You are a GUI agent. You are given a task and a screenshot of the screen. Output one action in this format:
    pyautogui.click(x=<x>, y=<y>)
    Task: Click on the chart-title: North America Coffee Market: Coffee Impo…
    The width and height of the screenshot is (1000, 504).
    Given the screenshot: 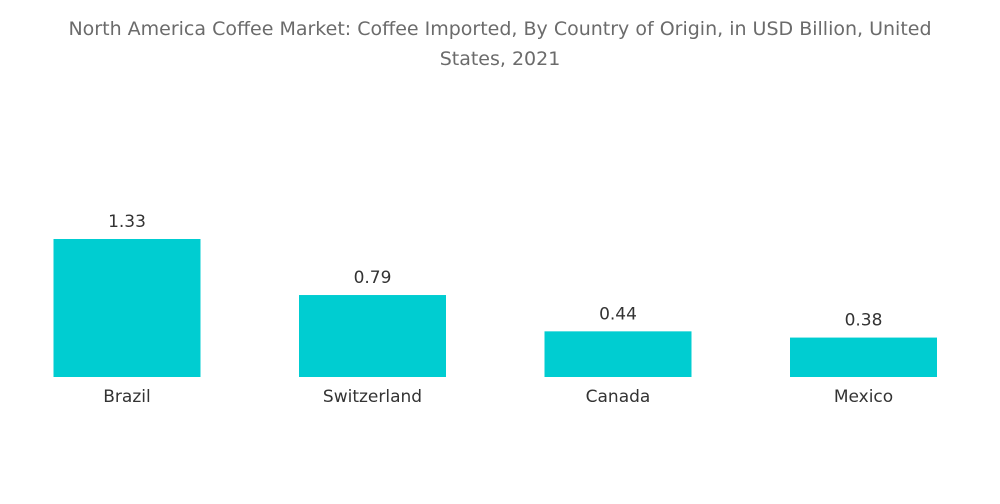 What is the action you would take?
    pyautogui.click(x=500, y=44)
    